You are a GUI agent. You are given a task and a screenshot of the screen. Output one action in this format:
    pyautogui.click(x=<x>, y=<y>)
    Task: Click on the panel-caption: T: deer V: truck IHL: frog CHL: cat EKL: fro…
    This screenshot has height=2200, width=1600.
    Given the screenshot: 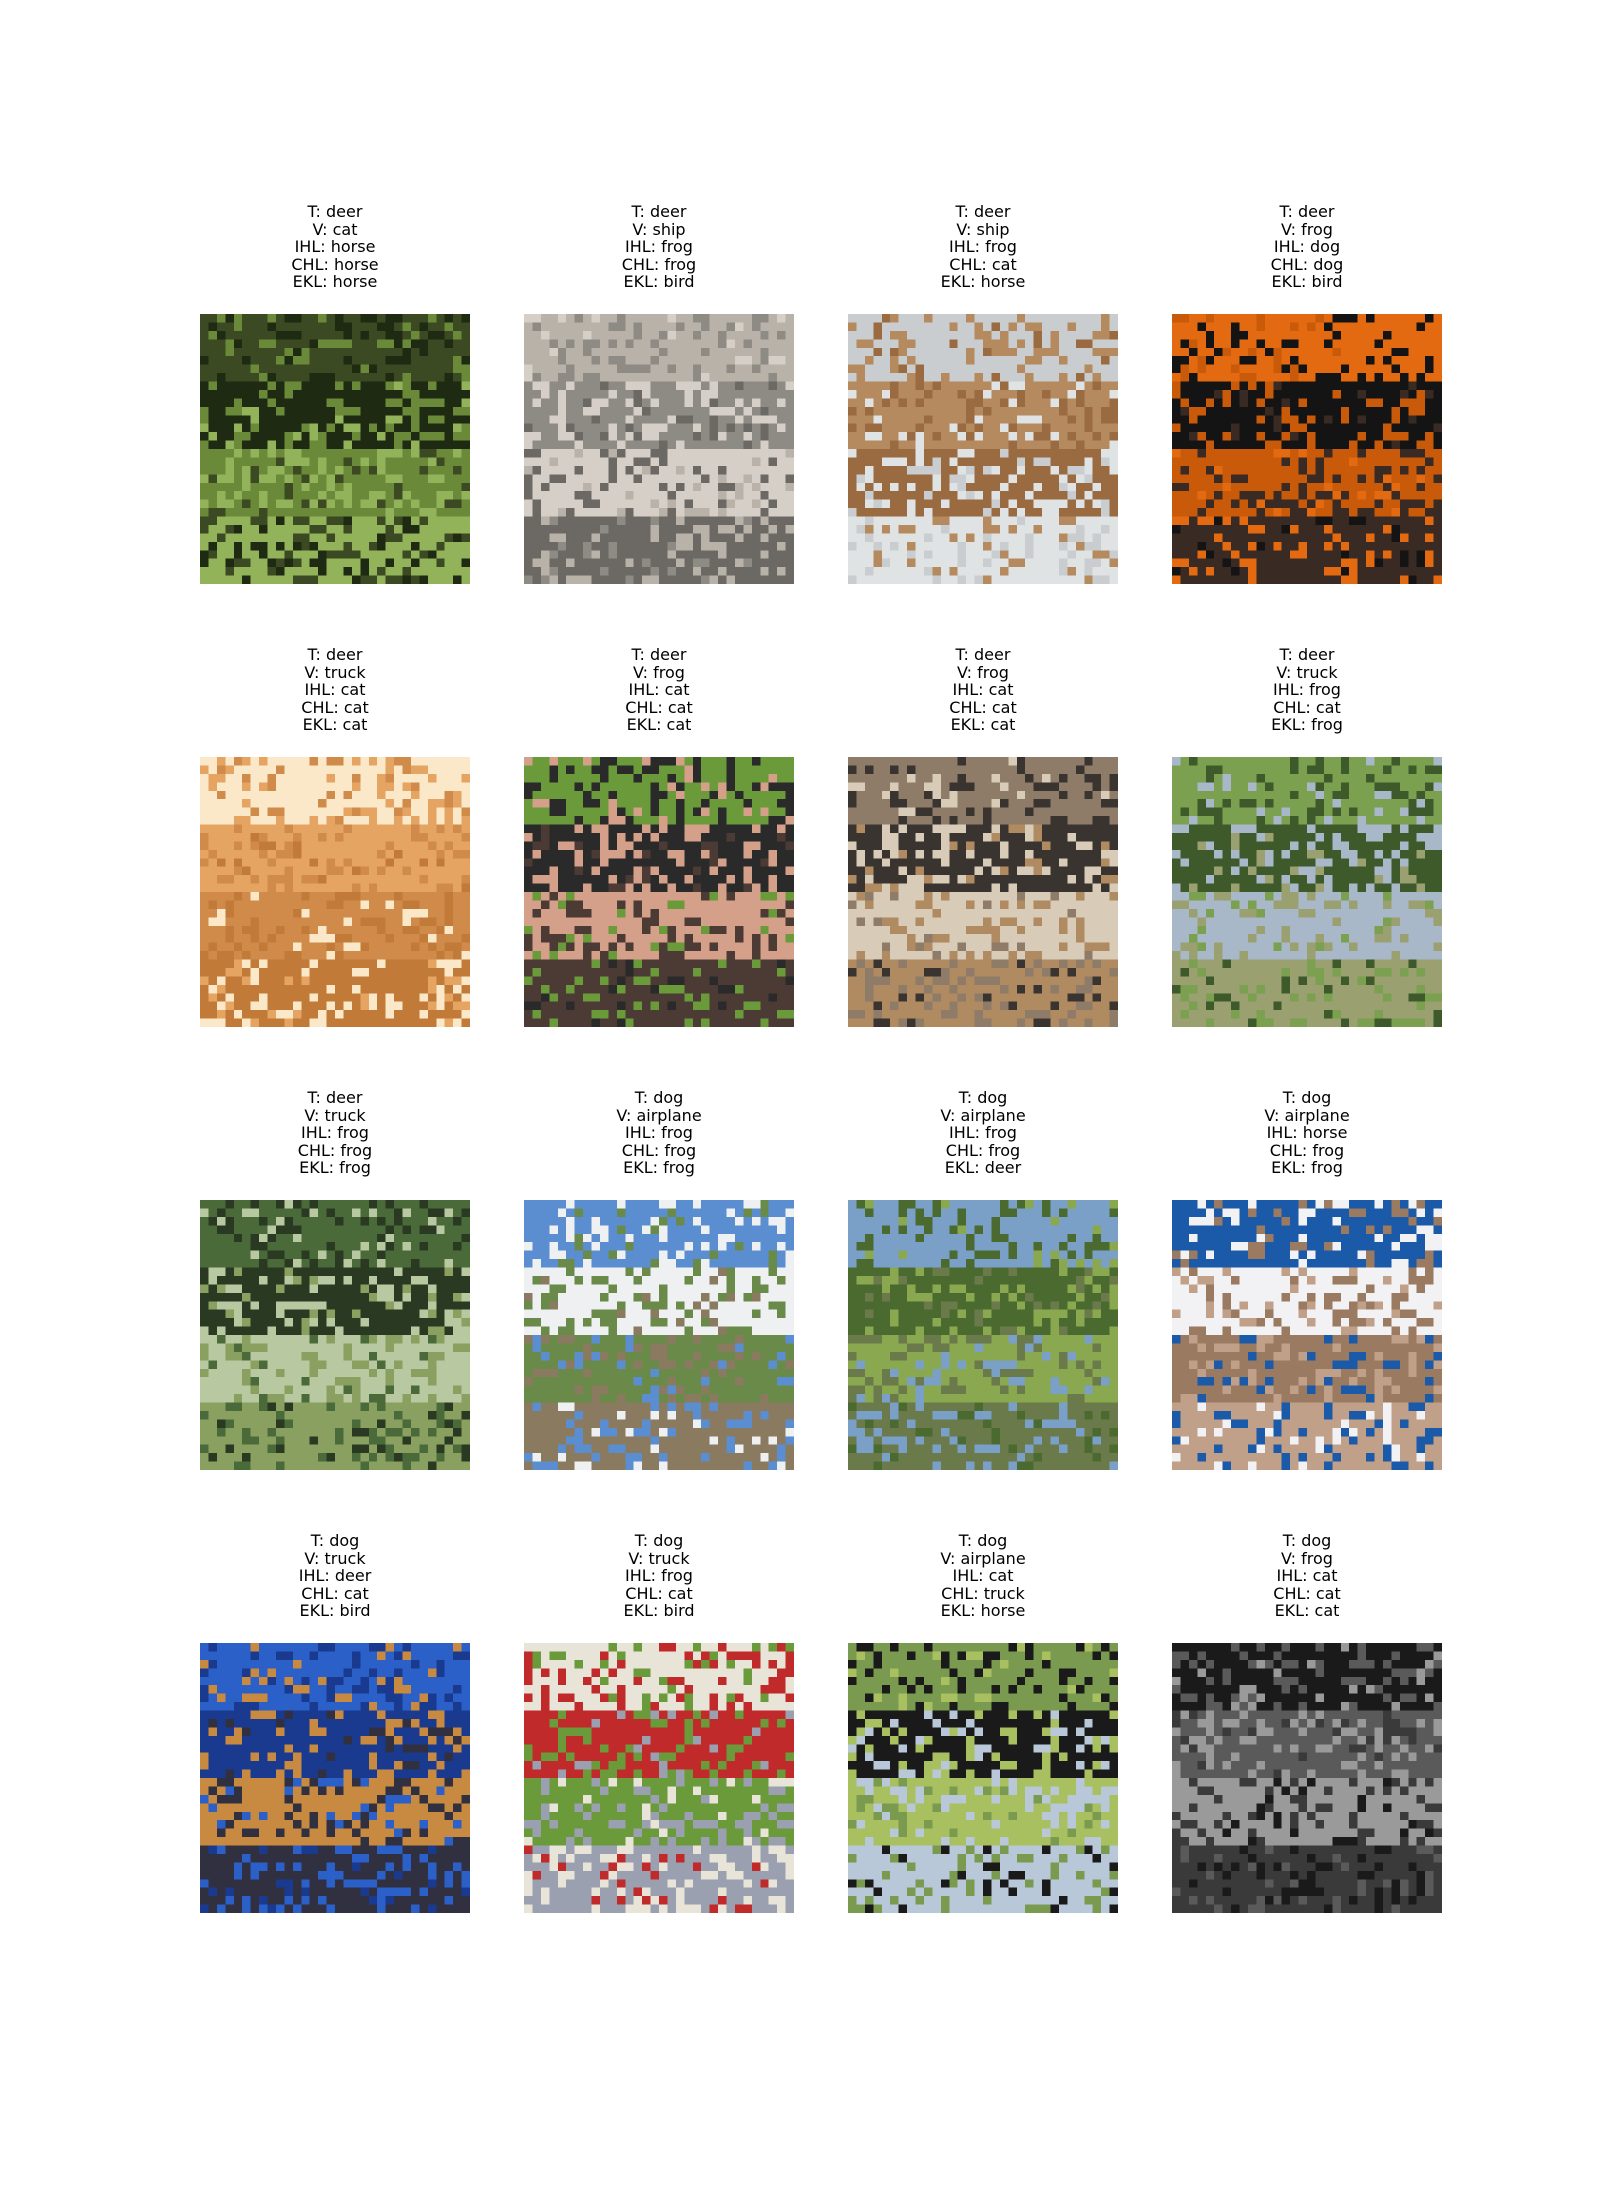 What is the action you would take?
    pyautogui.click(x=1307, y=690)
    